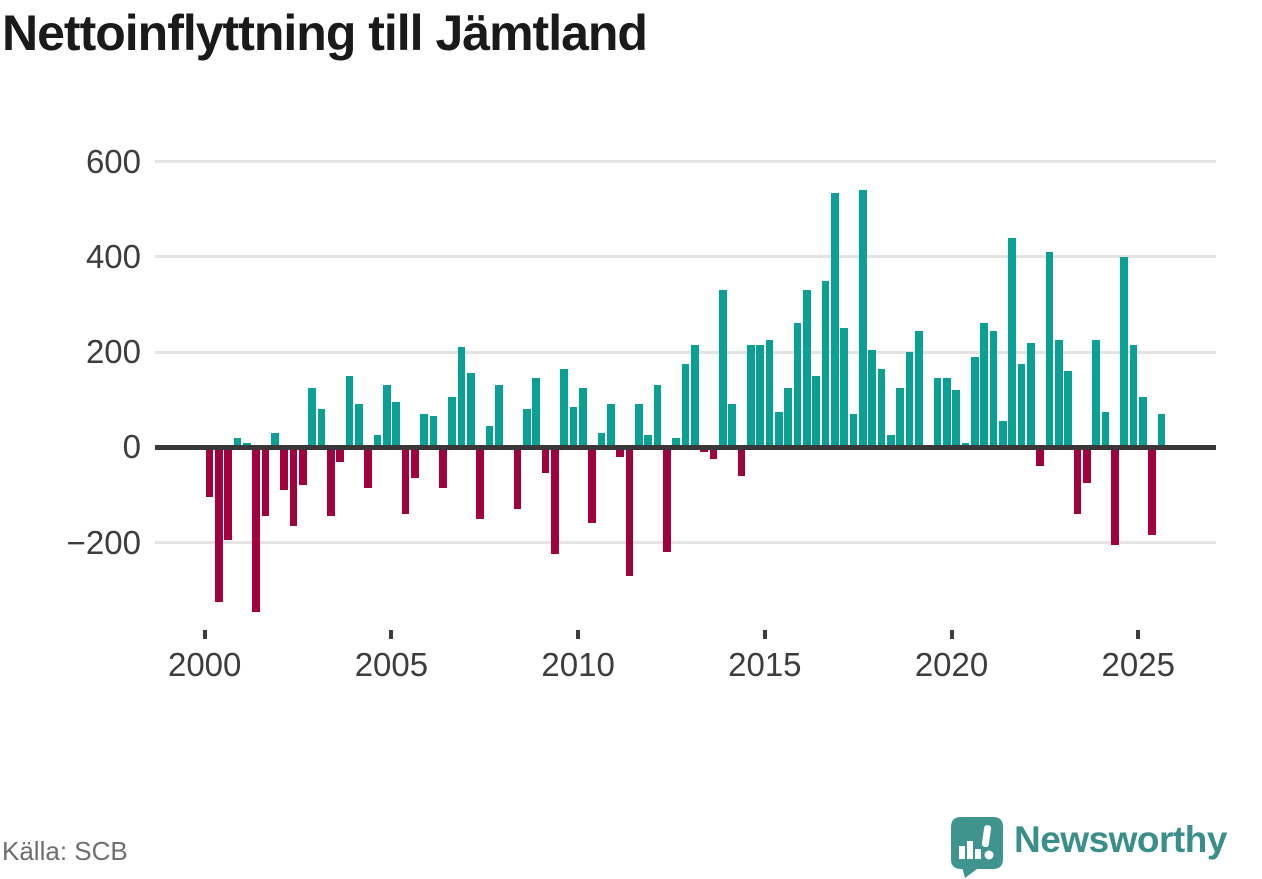 Image resolution: width=1262 pixels, height=879 pixels. Describe the element at coordinates (769, 394) in the screenshot. I see `bar-2015-Q1` at that location.